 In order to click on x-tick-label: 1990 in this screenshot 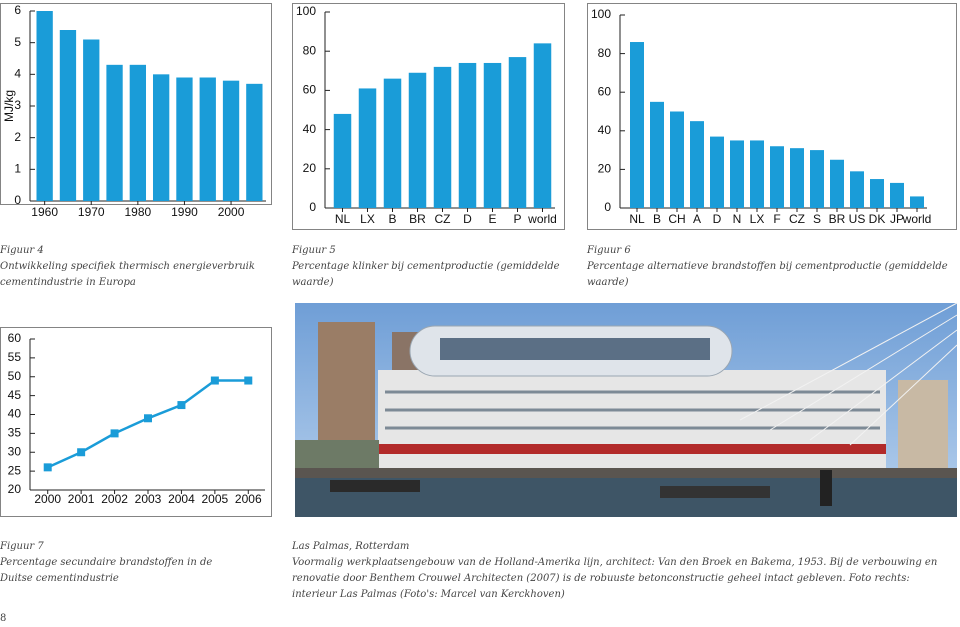, I will do `click(184, 212)`.